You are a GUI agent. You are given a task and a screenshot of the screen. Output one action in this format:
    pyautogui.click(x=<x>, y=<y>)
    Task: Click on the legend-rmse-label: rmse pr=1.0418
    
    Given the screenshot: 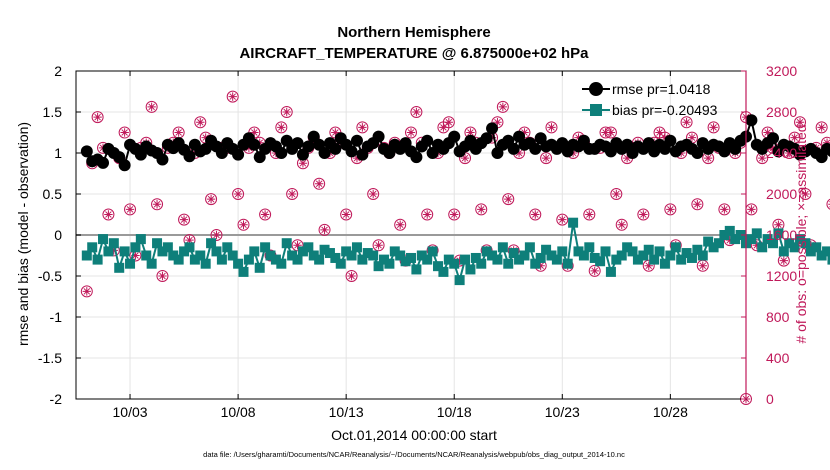 What is the action you would take?
    pyautogui.click(x=661, y=89)
    